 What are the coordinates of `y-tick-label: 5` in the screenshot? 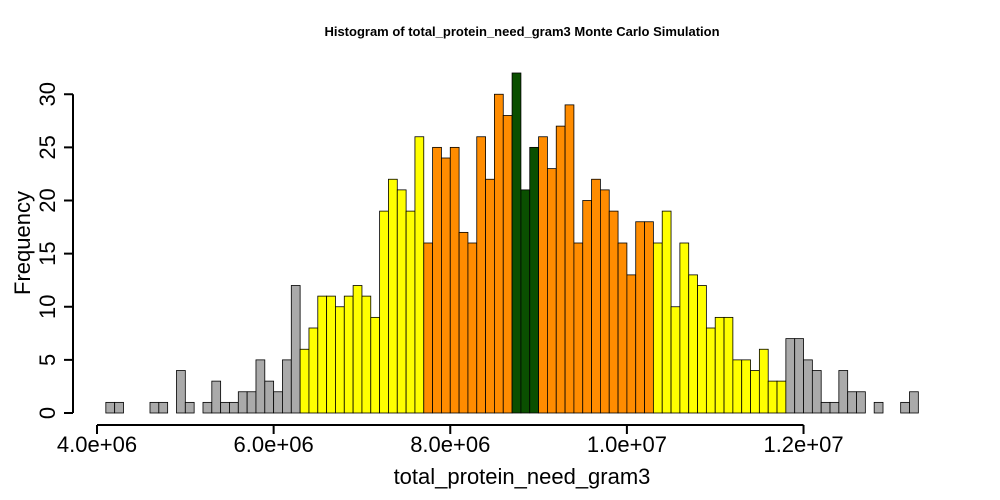 It's located at (47, 360).